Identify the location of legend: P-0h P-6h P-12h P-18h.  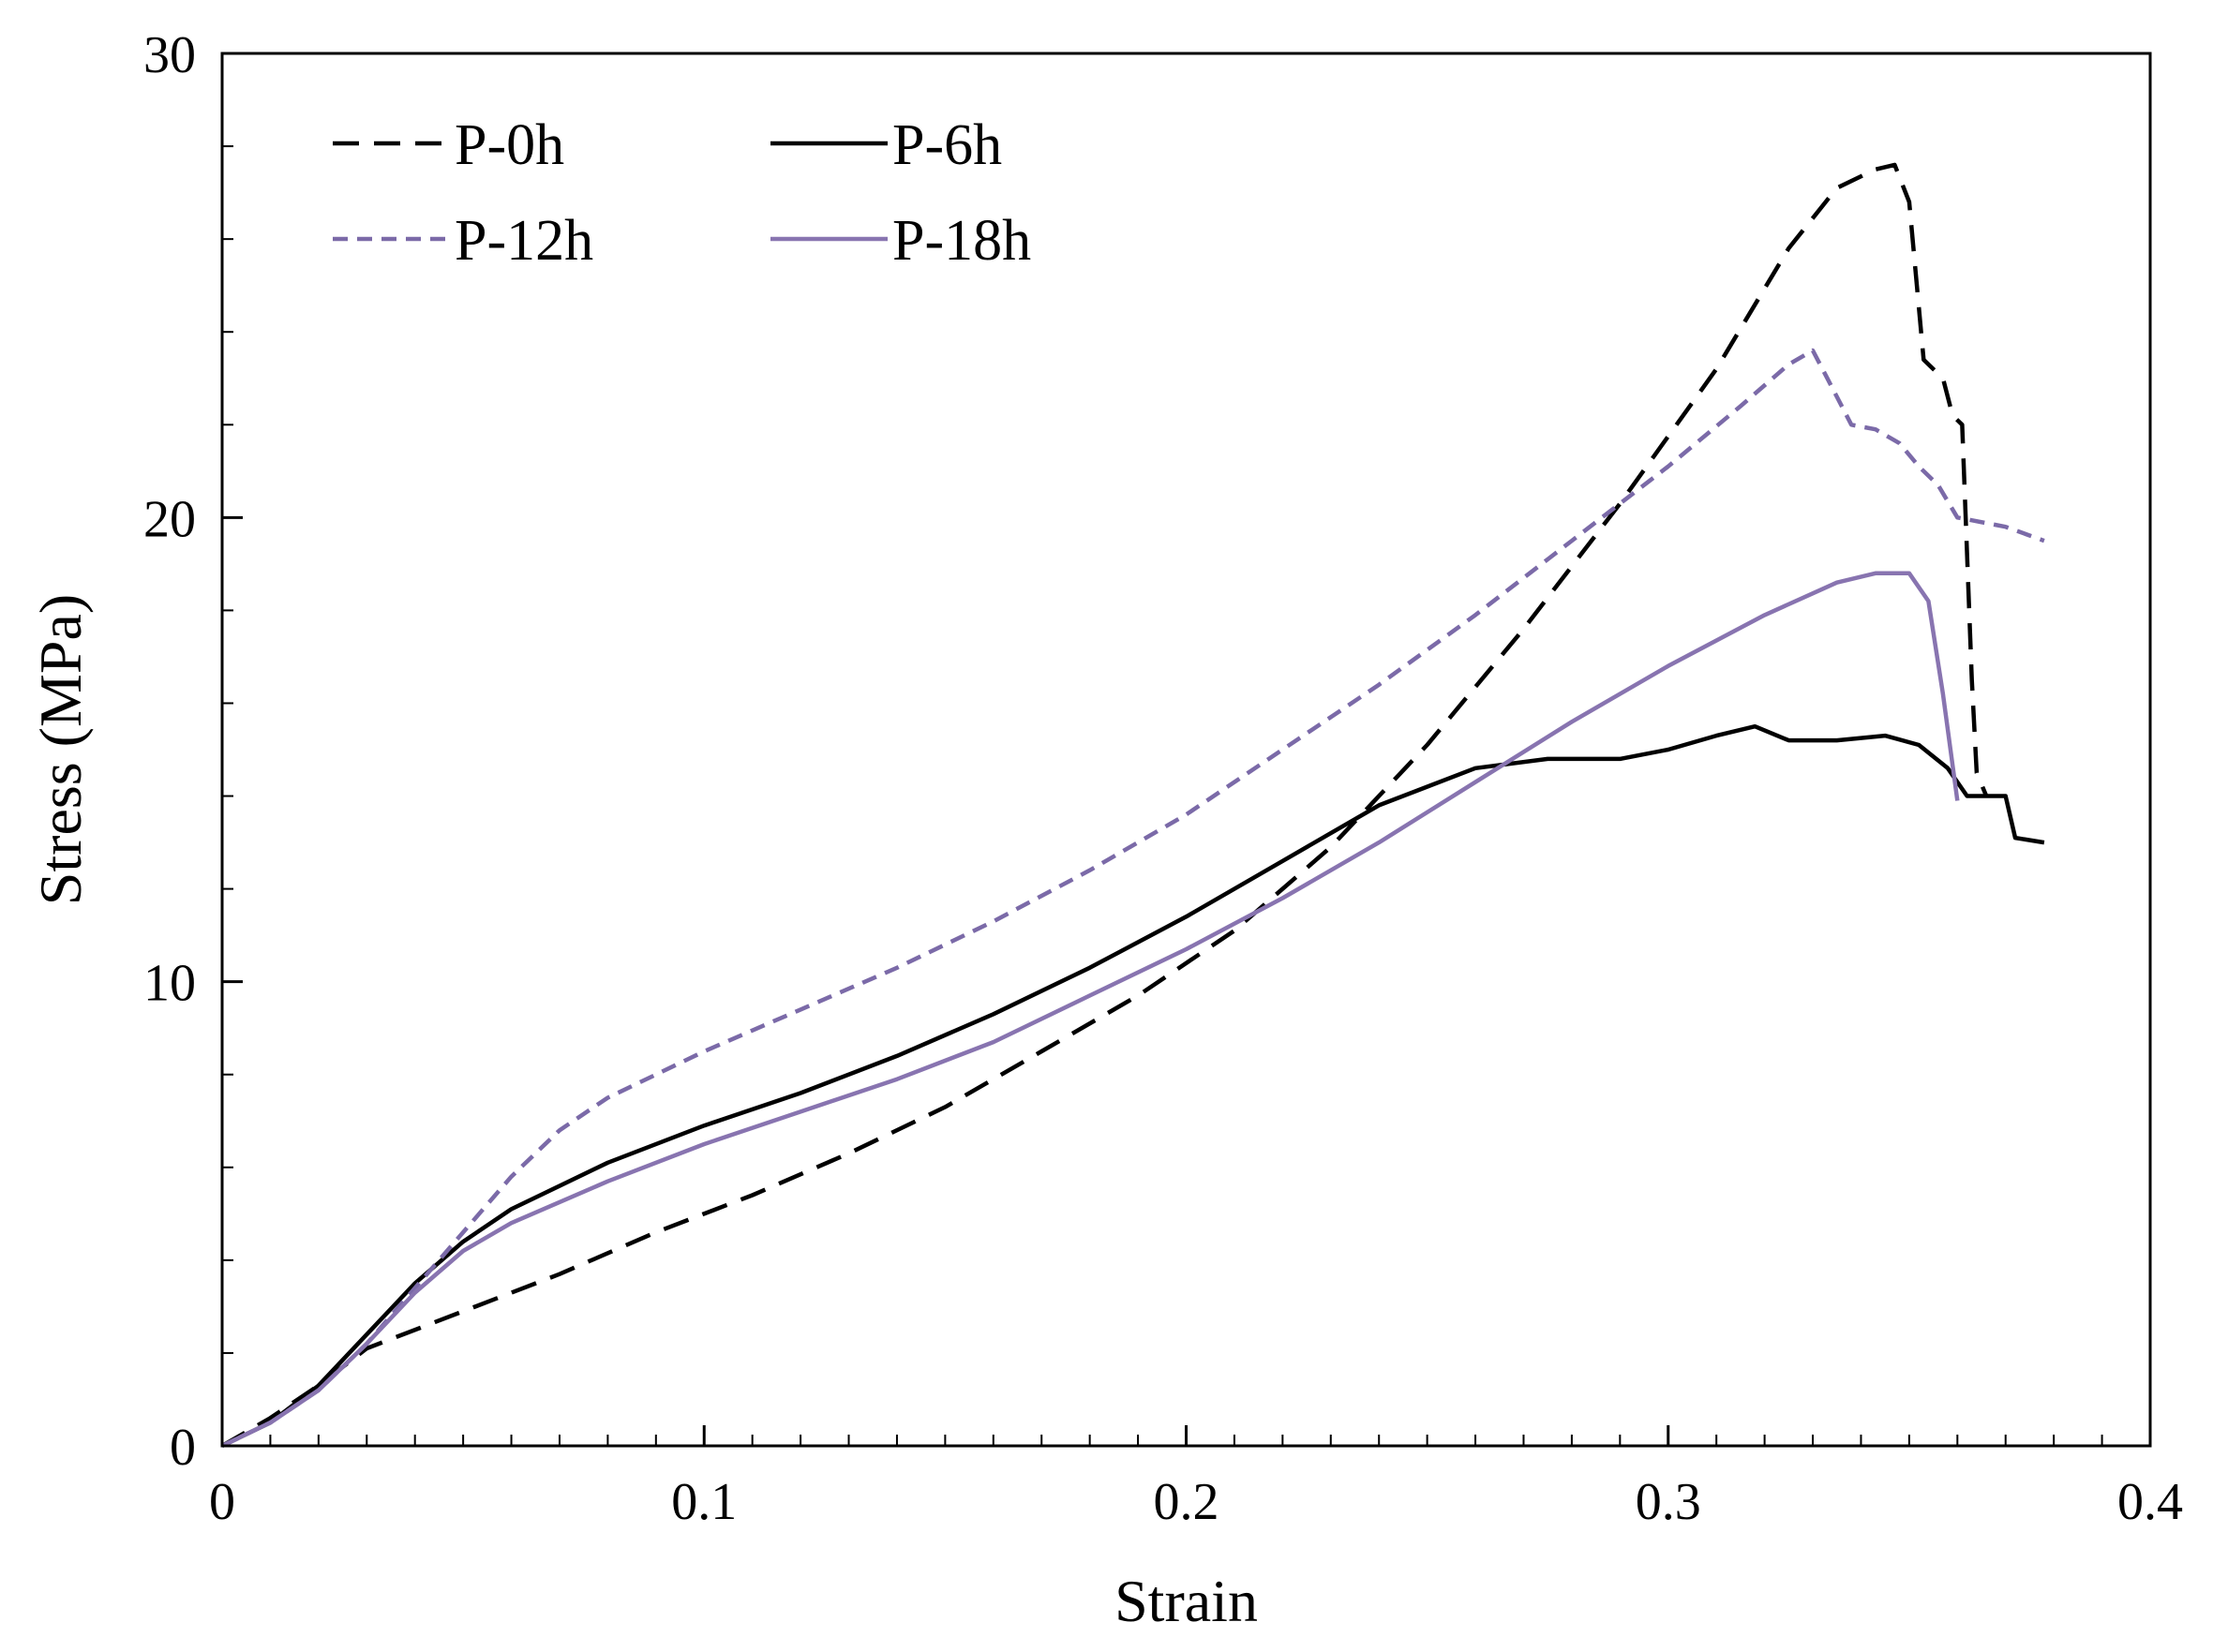
(682, 193).